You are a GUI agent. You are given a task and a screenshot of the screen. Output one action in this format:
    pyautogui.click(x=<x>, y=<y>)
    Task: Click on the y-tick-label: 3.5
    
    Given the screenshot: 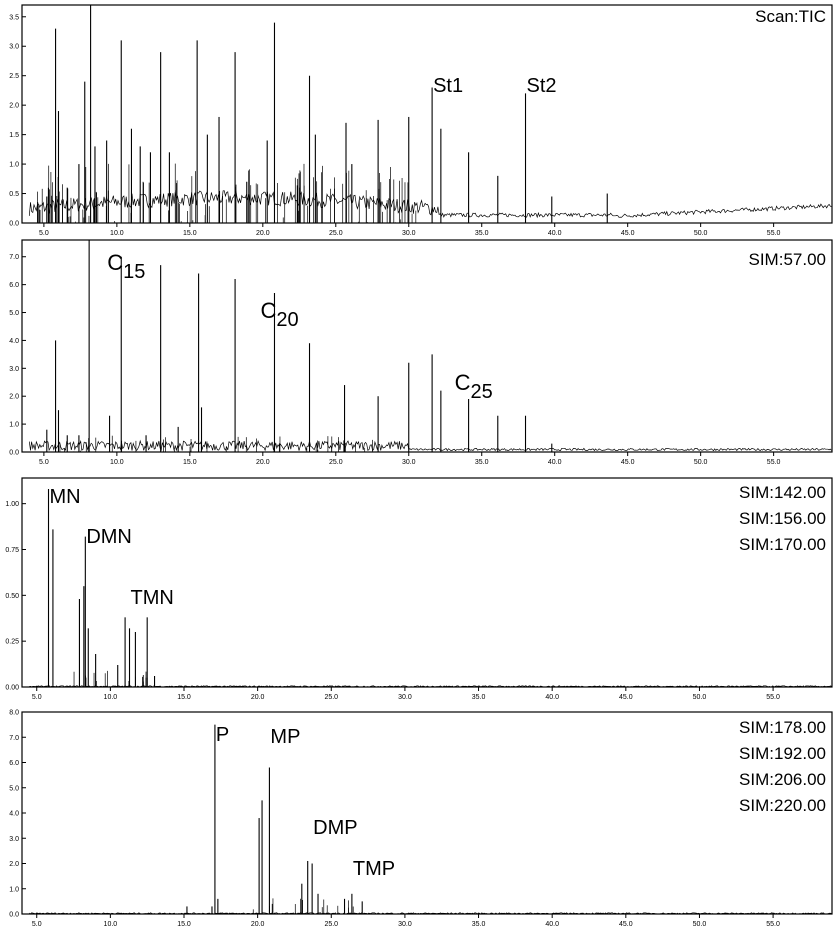 What is the action you would take?
    pyautogui.click(x=14, y=17)
    